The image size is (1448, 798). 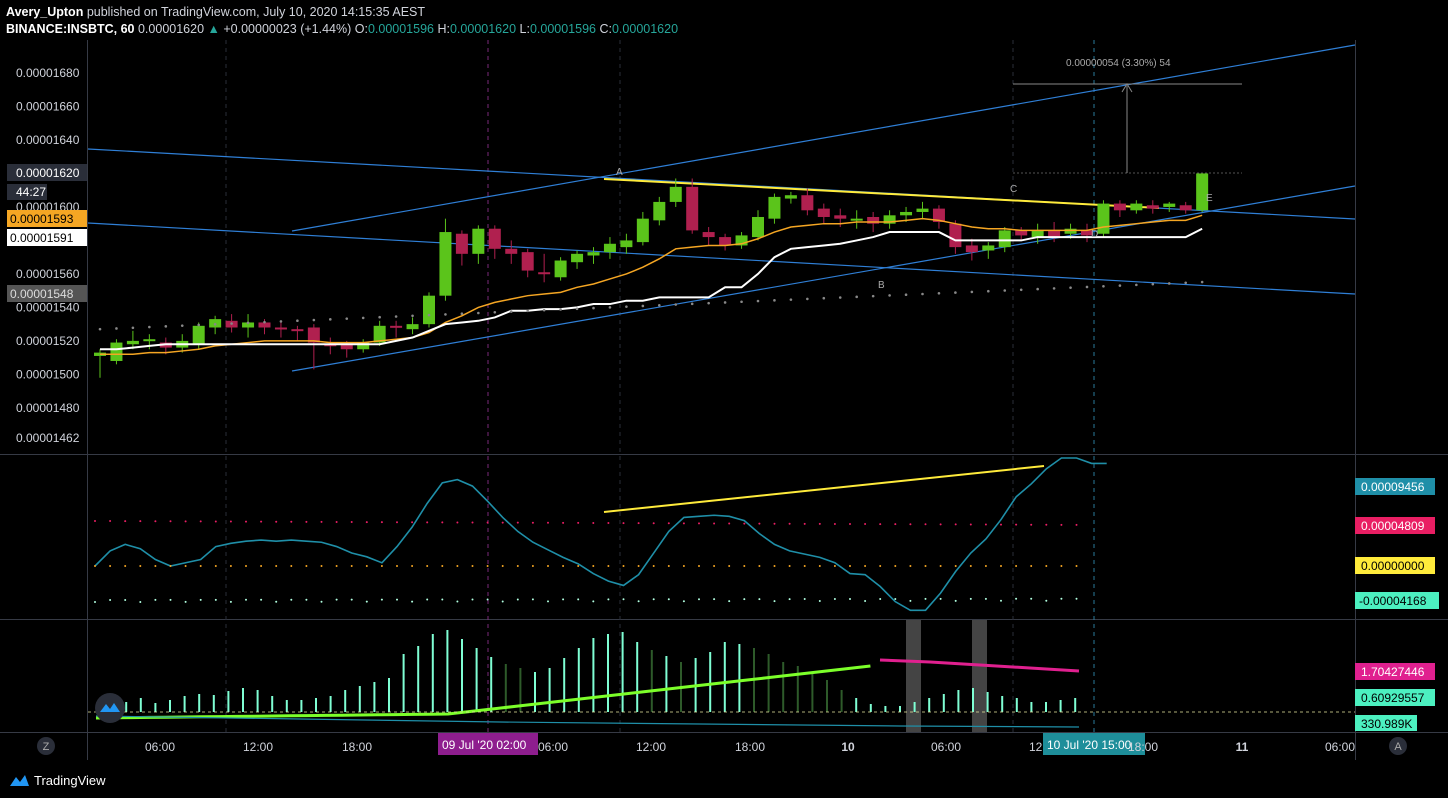 I want to click on symbol-label: BINANCE:INSBTC, 60, so click(x=70, y=29).